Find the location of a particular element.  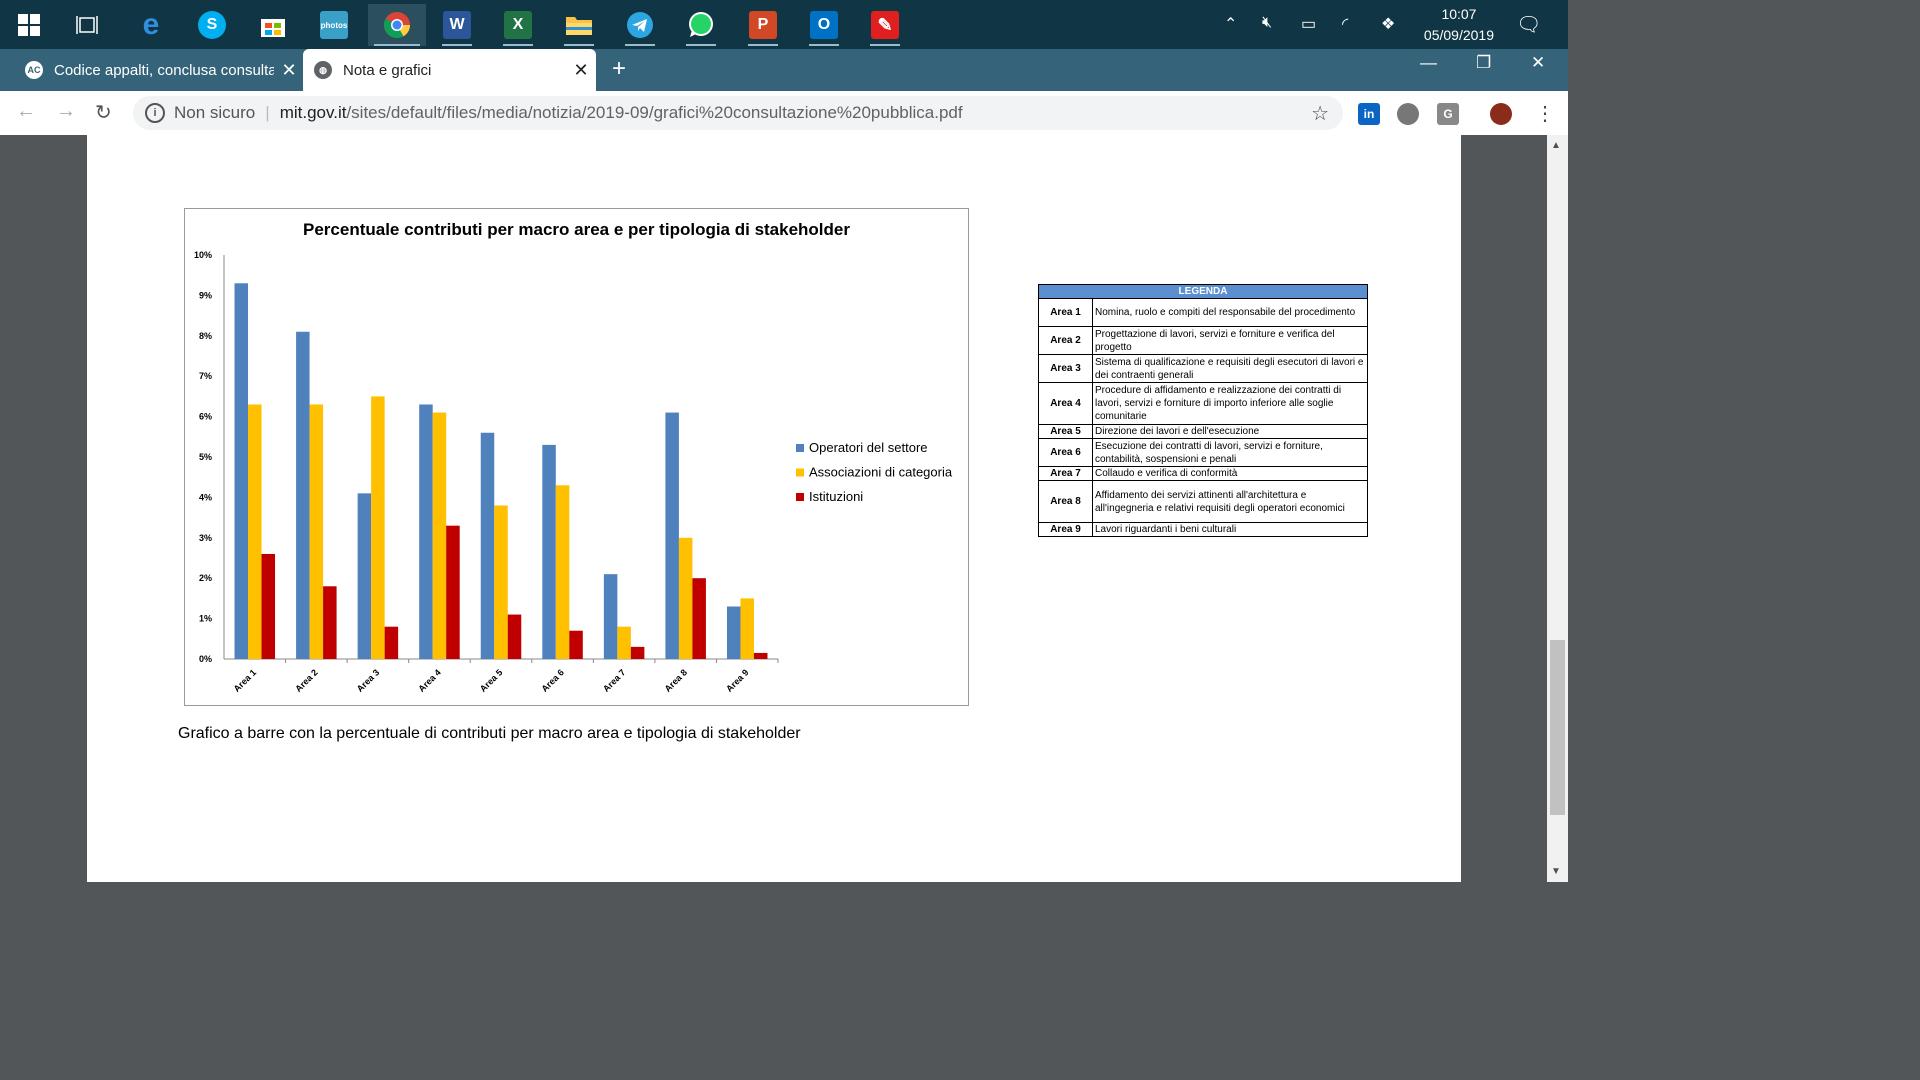

y-tick-label: 0% is located at coordinates (205, 659).